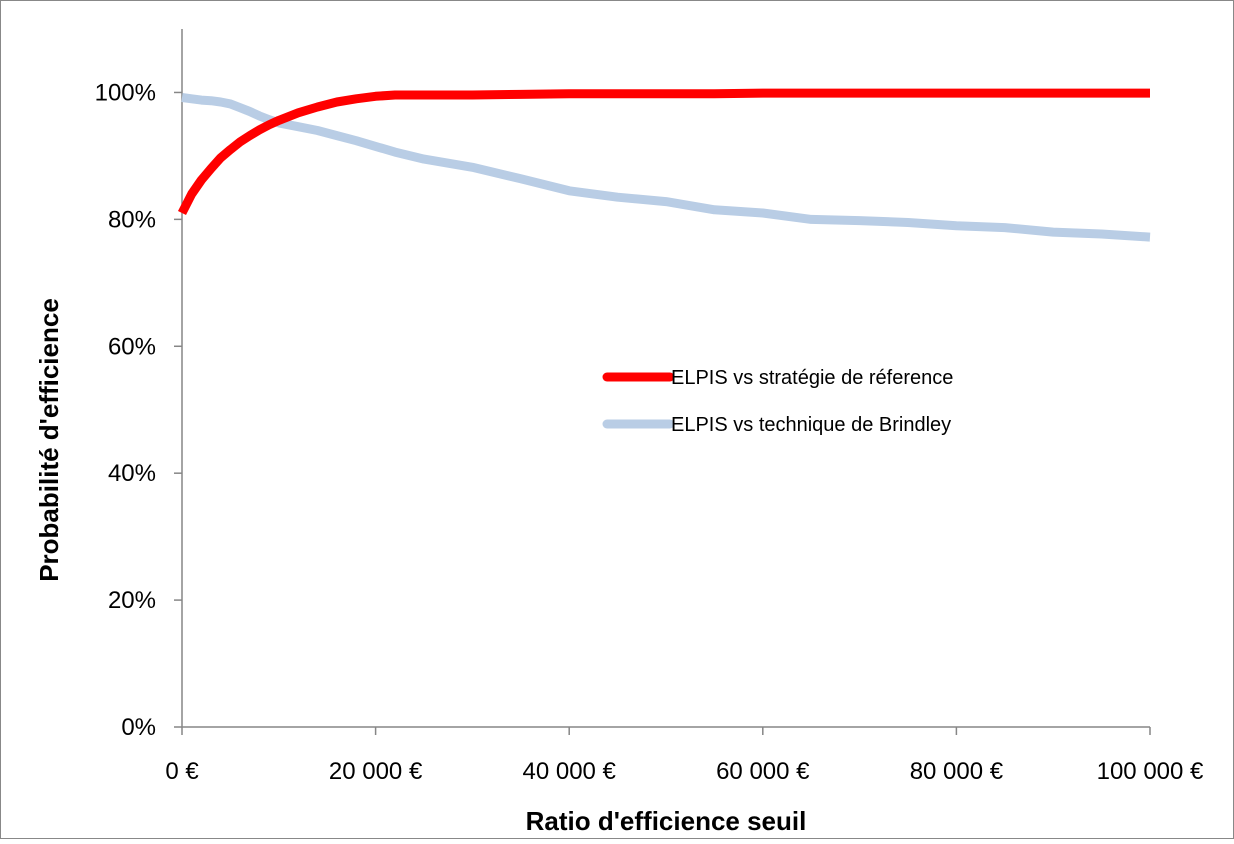 The width and height of the screenshot is (1234, 844). I want to click on series-line-brindley, so click(666, 167).